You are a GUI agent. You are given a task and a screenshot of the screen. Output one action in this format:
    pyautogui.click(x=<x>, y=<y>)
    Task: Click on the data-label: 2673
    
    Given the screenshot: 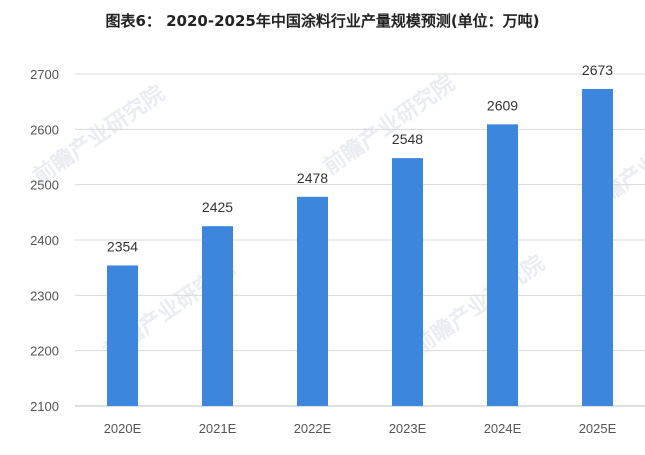 What is the action you would take?
    pyautogui.click(x=597, y=70)
    